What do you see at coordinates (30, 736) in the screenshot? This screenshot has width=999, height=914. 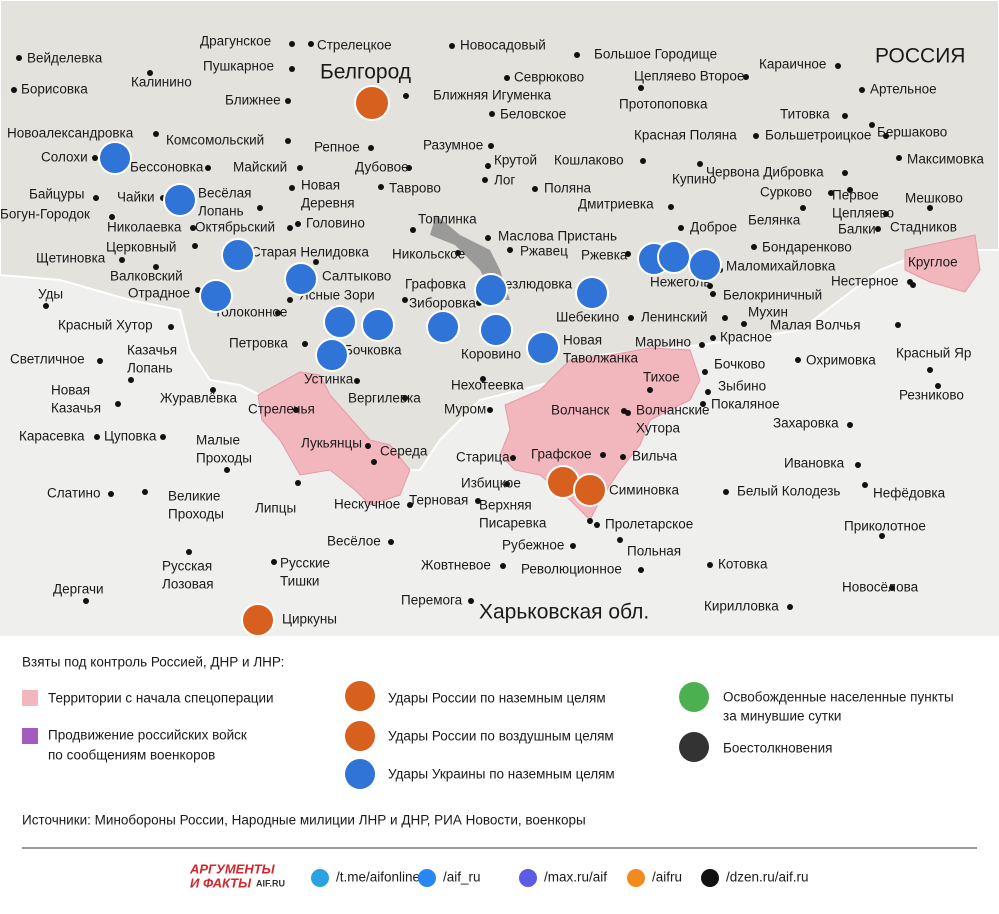 I see `legend-swatch` at bounding box center [30, 736].